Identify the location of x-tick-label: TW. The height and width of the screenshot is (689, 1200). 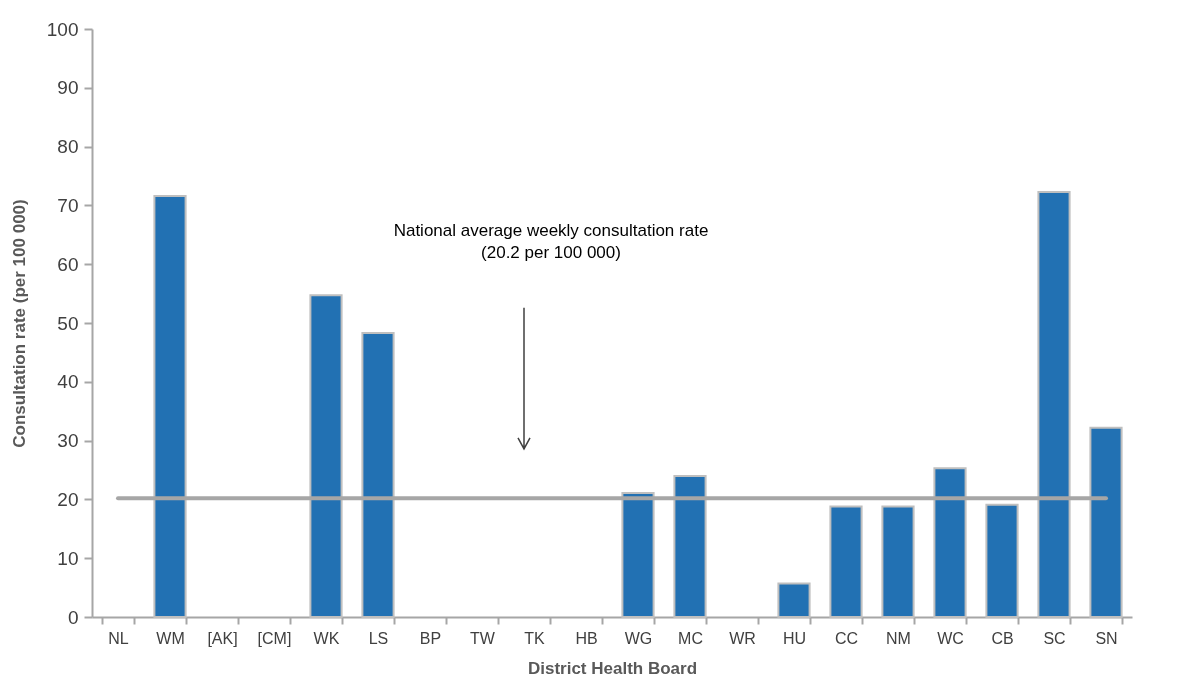
(483, 638).